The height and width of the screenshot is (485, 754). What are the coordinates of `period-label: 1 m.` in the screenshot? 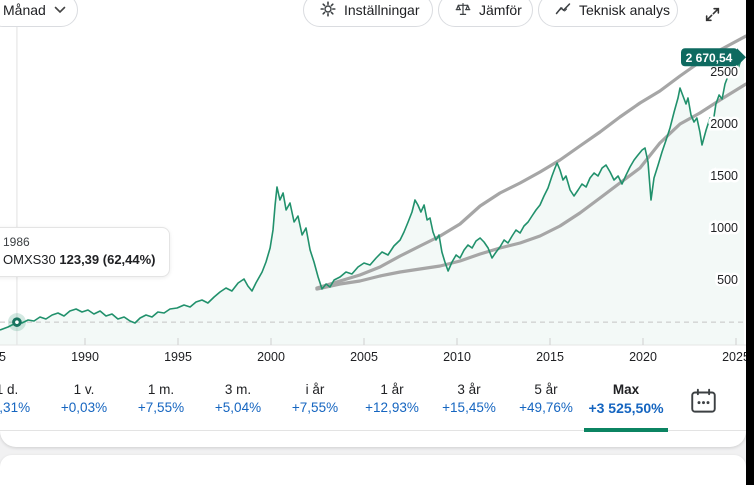 It's located at (161, 389).